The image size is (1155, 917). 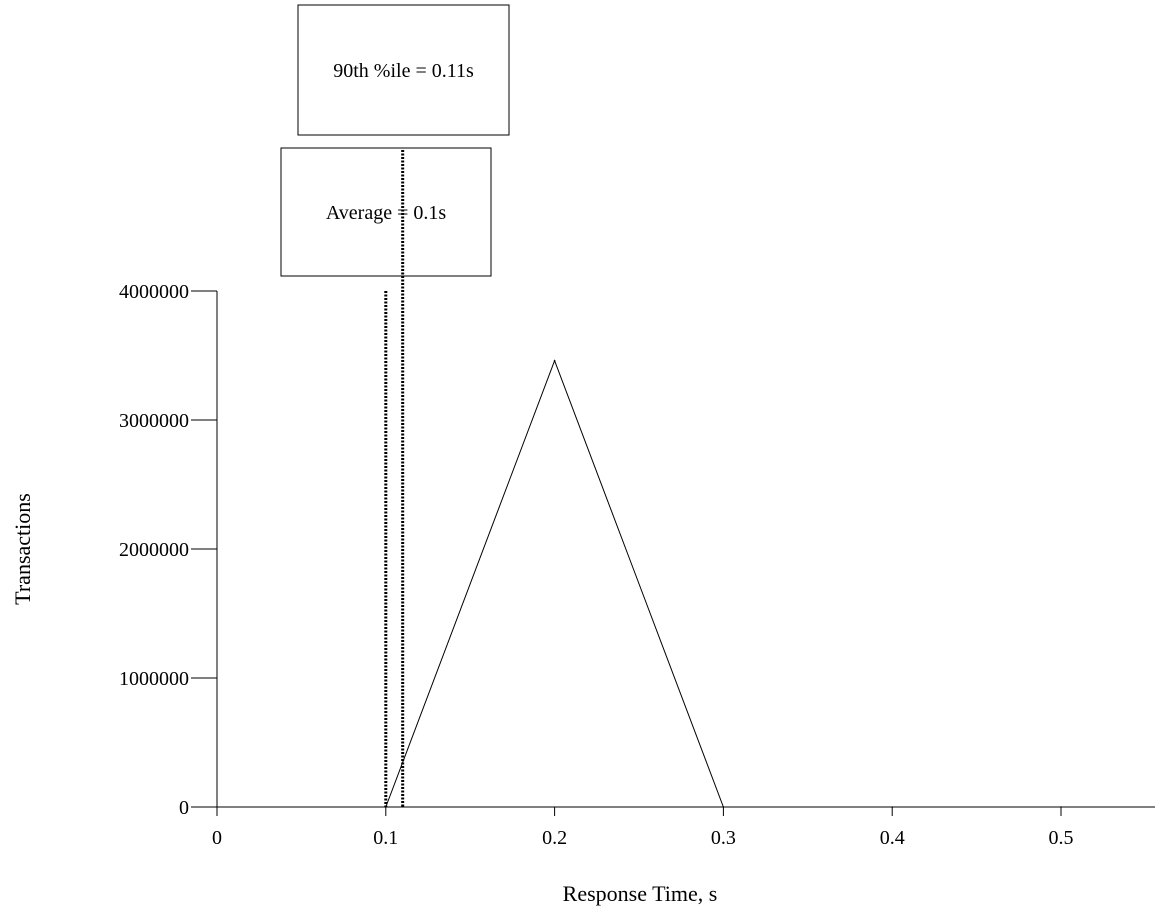 What do you see at coordinates (217, 838) in the screenshot?
I see `x-tick-label: 0` at bounding box center [217, 838].